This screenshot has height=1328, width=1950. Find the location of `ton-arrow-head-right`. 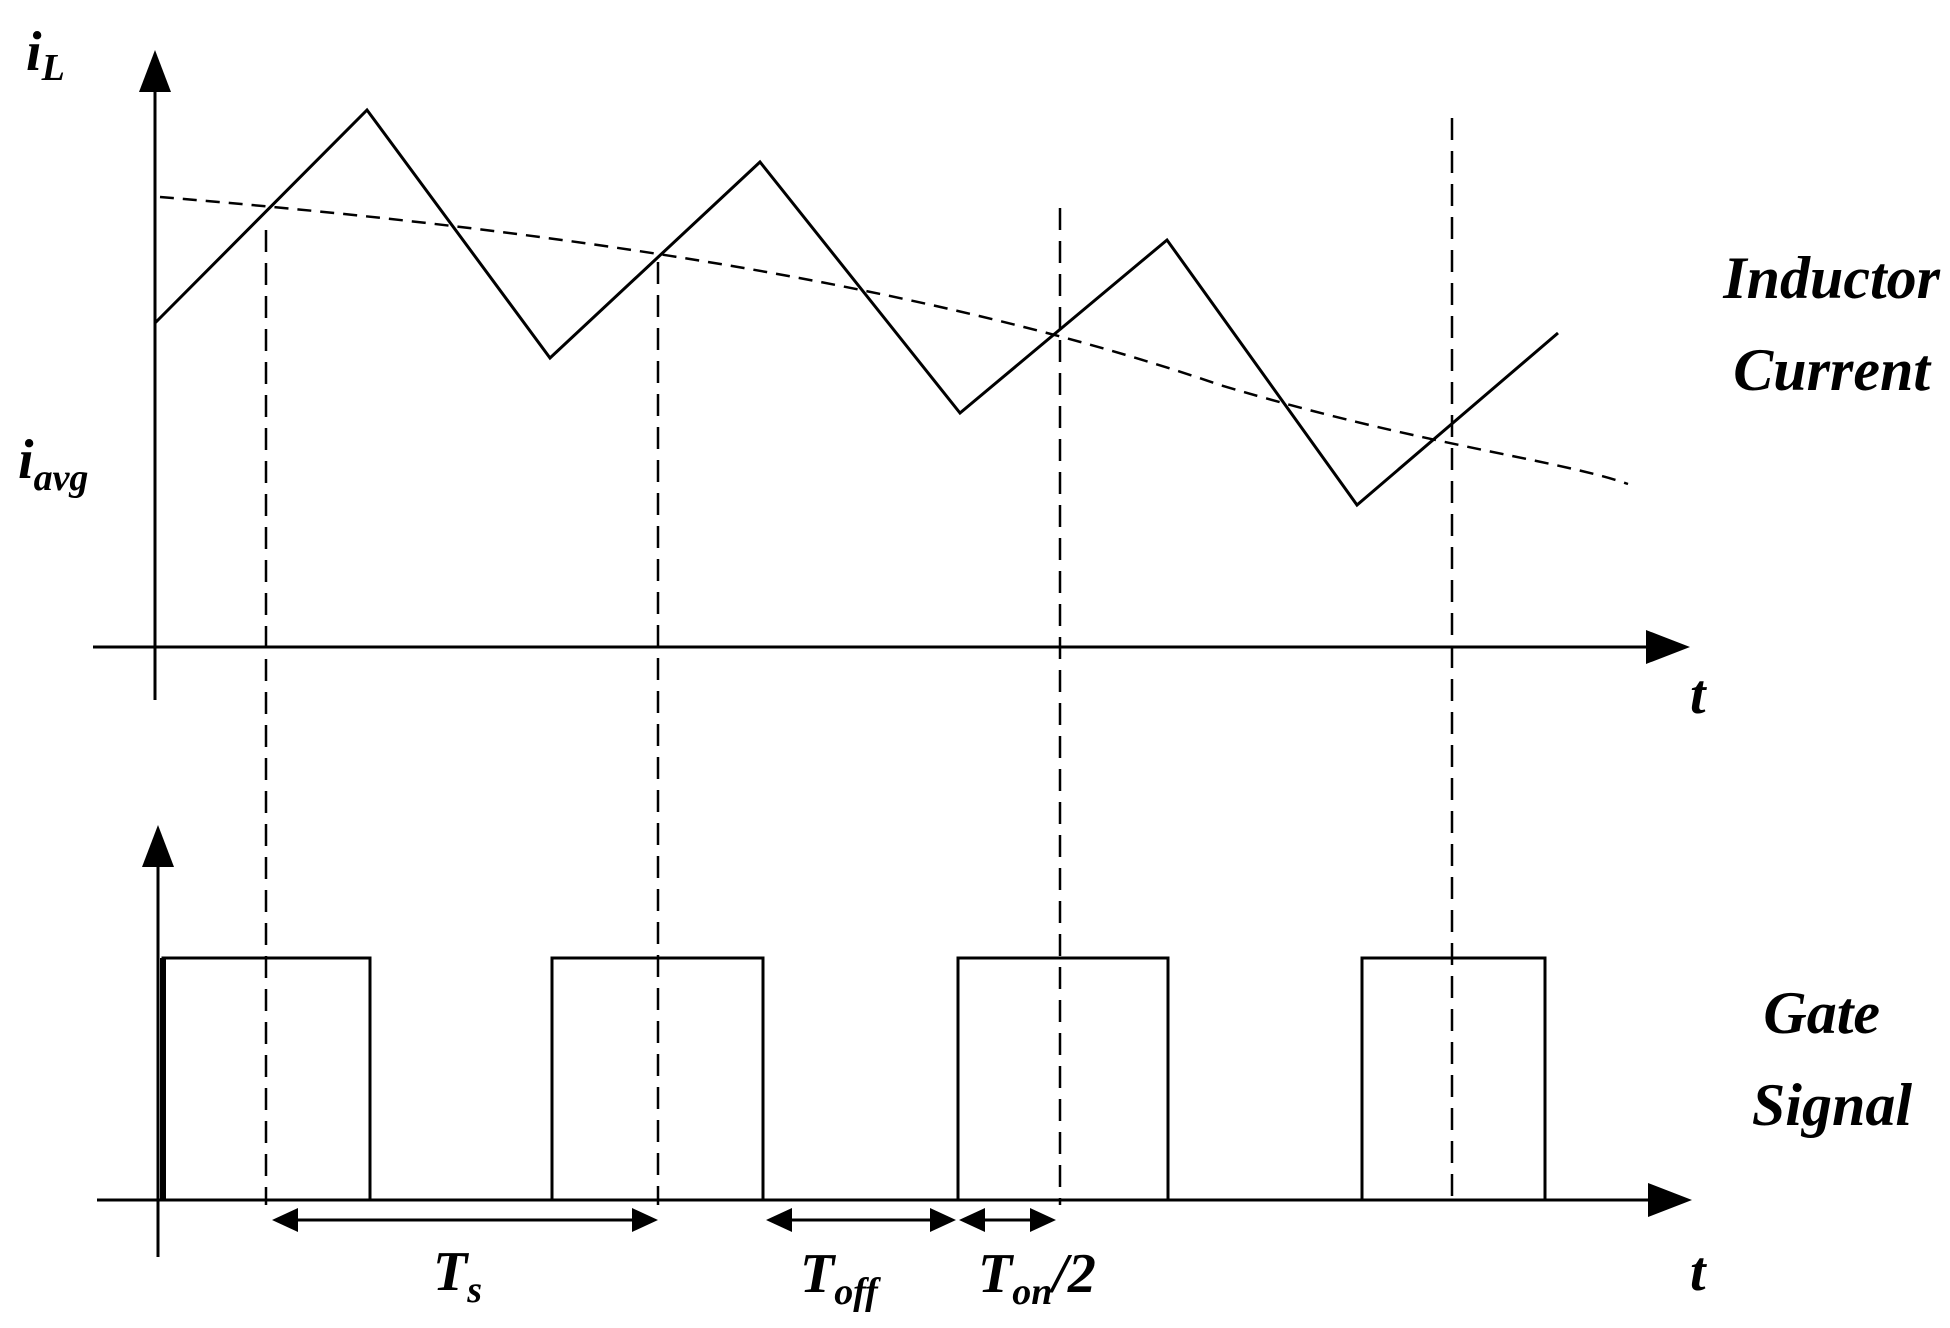

ton-arrow-head-right is located at coordinates (1043, 1220).